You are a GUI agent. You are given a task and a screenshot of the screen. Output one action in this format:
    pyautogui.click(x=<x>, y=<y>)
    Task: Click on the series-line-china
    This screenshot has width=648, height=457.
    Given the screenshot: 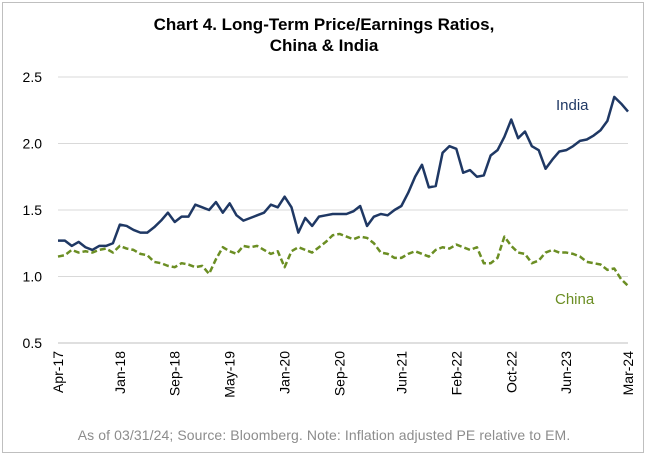 What is the action you would take?
    pyautogui.click(x=343, y=259)
    